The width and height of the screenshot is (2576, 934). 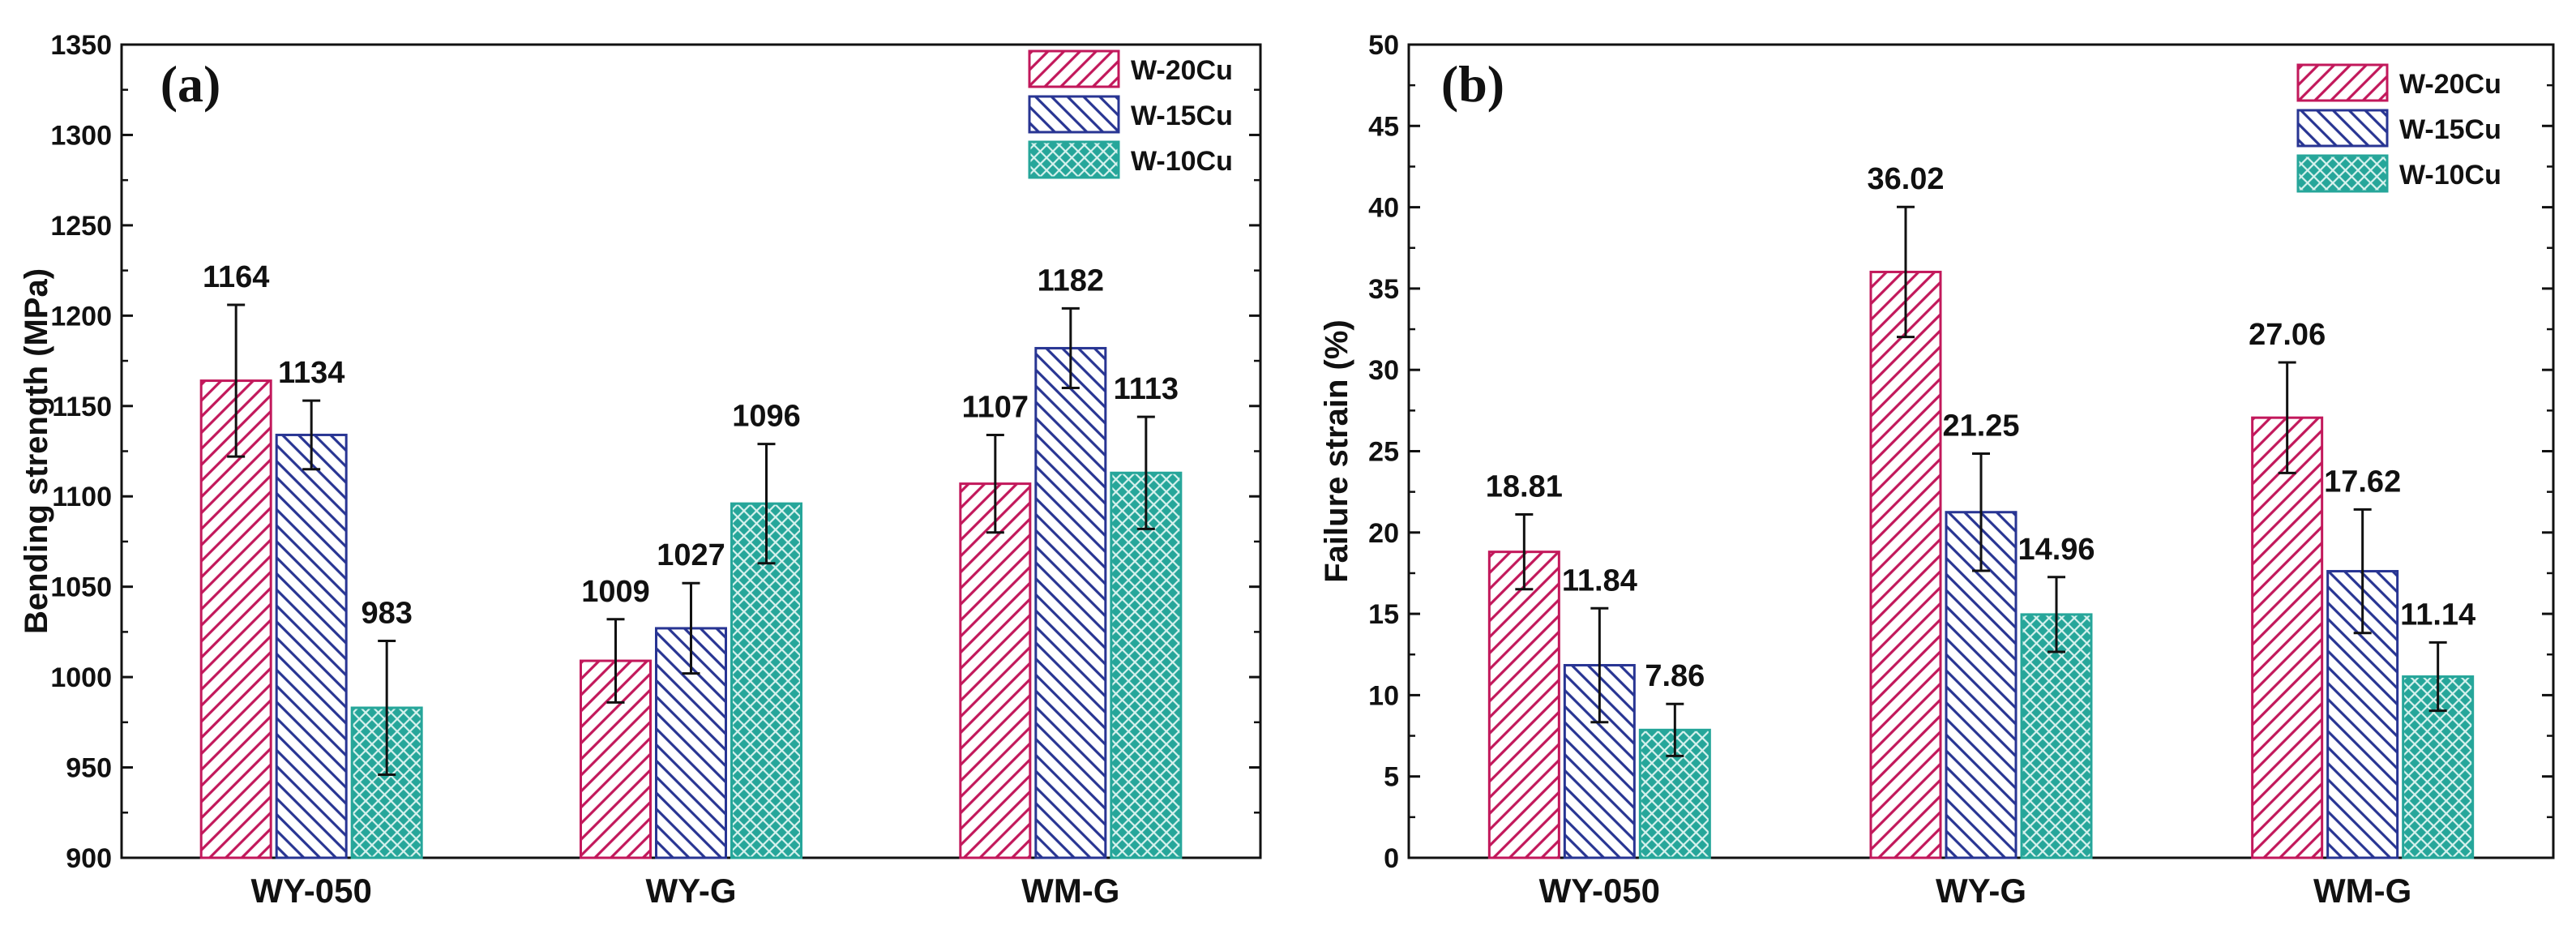 I want to click on y-tick-label: 1100, so click(x=82, y=497).